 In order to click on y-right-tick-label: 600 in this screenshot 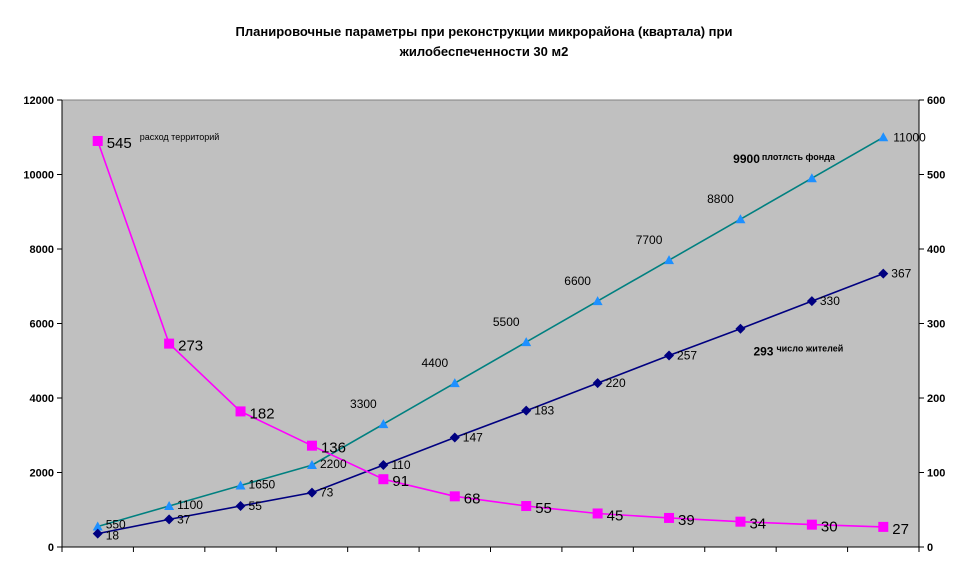, I will do `click(936, 101)`.